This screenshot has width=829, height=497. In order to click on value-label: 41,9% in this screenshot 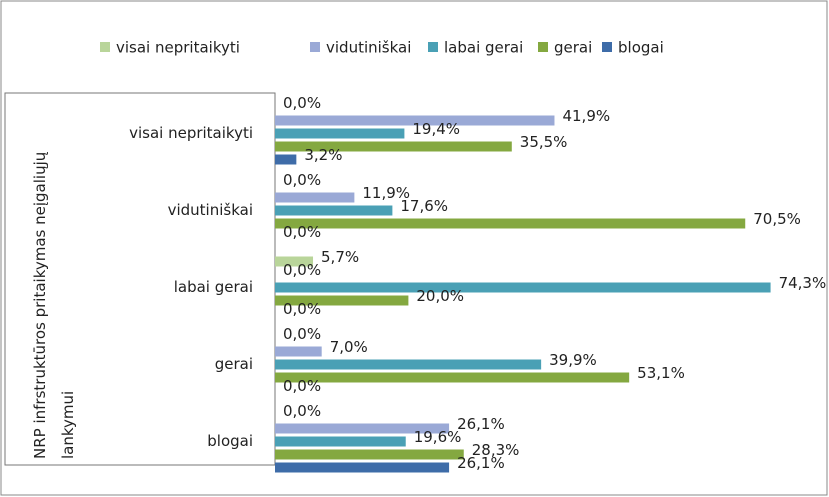, I will do `click(586, 116)`.